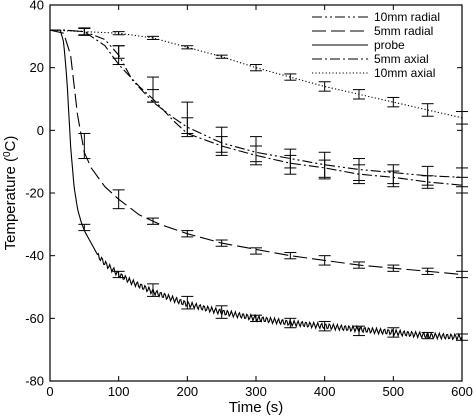 The height and width of the screenshot is (418, 474). Describe the element at coordinates (256, 407) in the screenshot. I see `x-axis-title: Time (s)` at that location.